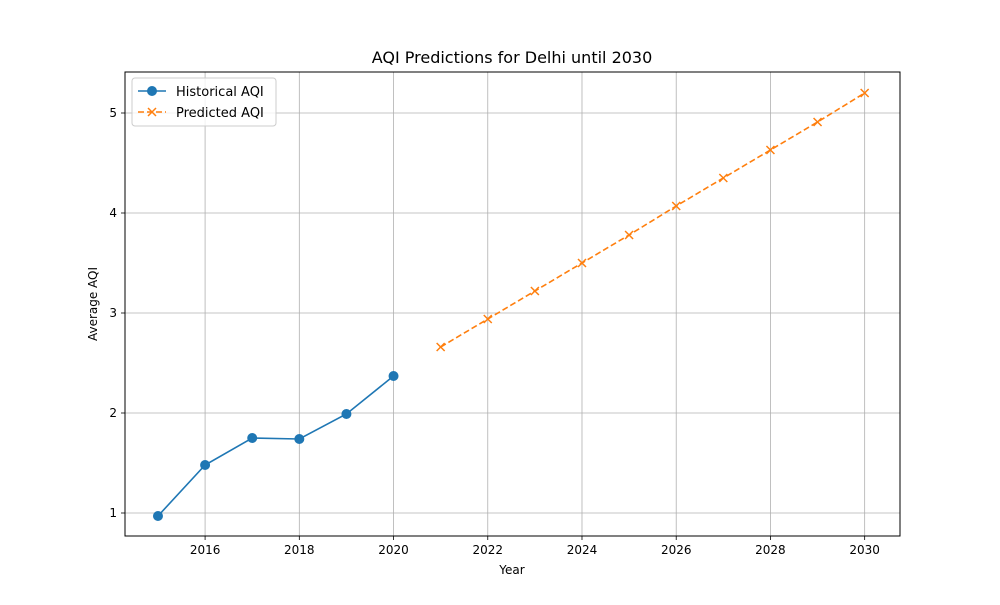 This screenshot has width=1000, height=605. I want to click on legend-item: Predicted AQI, so click(201, 113).